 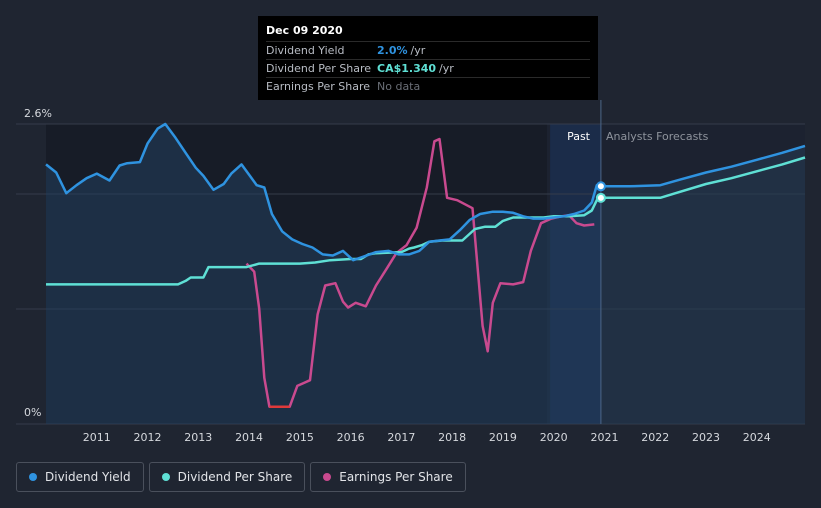 What do you see at coordinates (554, 437) in the screenshot?
I see `x-tick-label: 2020` at bounding box center [554, 437].